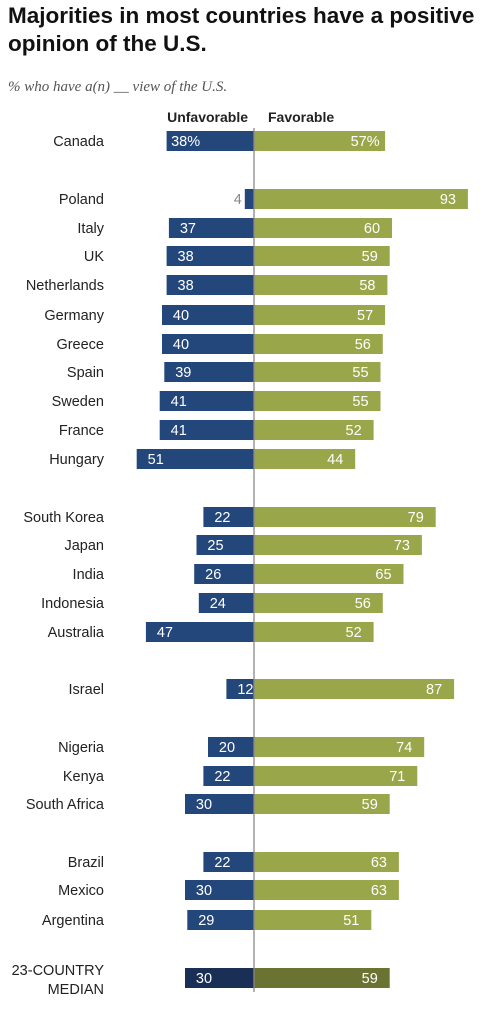  Describe the element at coordinates (351, 921) in the screenshot. I see `favorable-value-label: 51` at that location.